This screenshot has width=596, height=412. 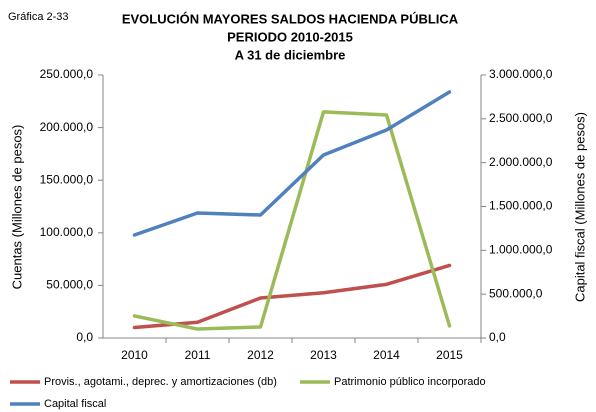 What do you see at coordinates (410, 382) in the screenshot?
I see `legend-label: Patrimonio público incorporado` at bounding box center [410, 382].